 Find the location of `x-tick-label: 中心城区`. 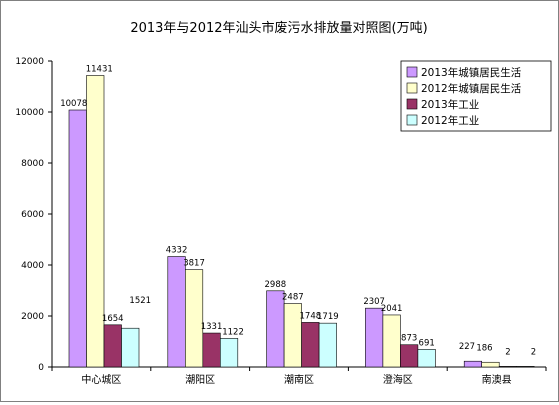

x-tick-label: 中心城区 is located at coordinates (101, 379).